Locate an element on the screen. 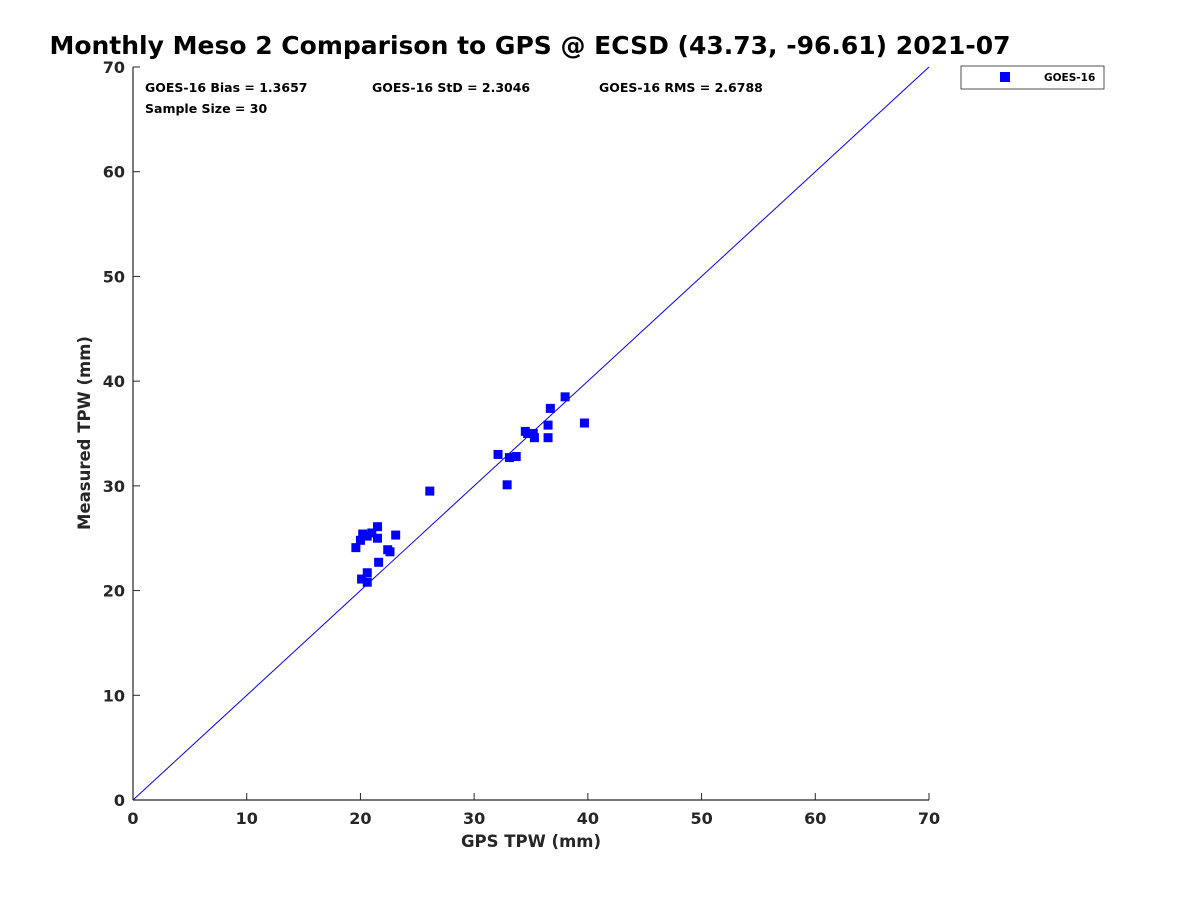 The image size is (1200, 900). x-tick-label: 0 is located at coordinates (132, 818).